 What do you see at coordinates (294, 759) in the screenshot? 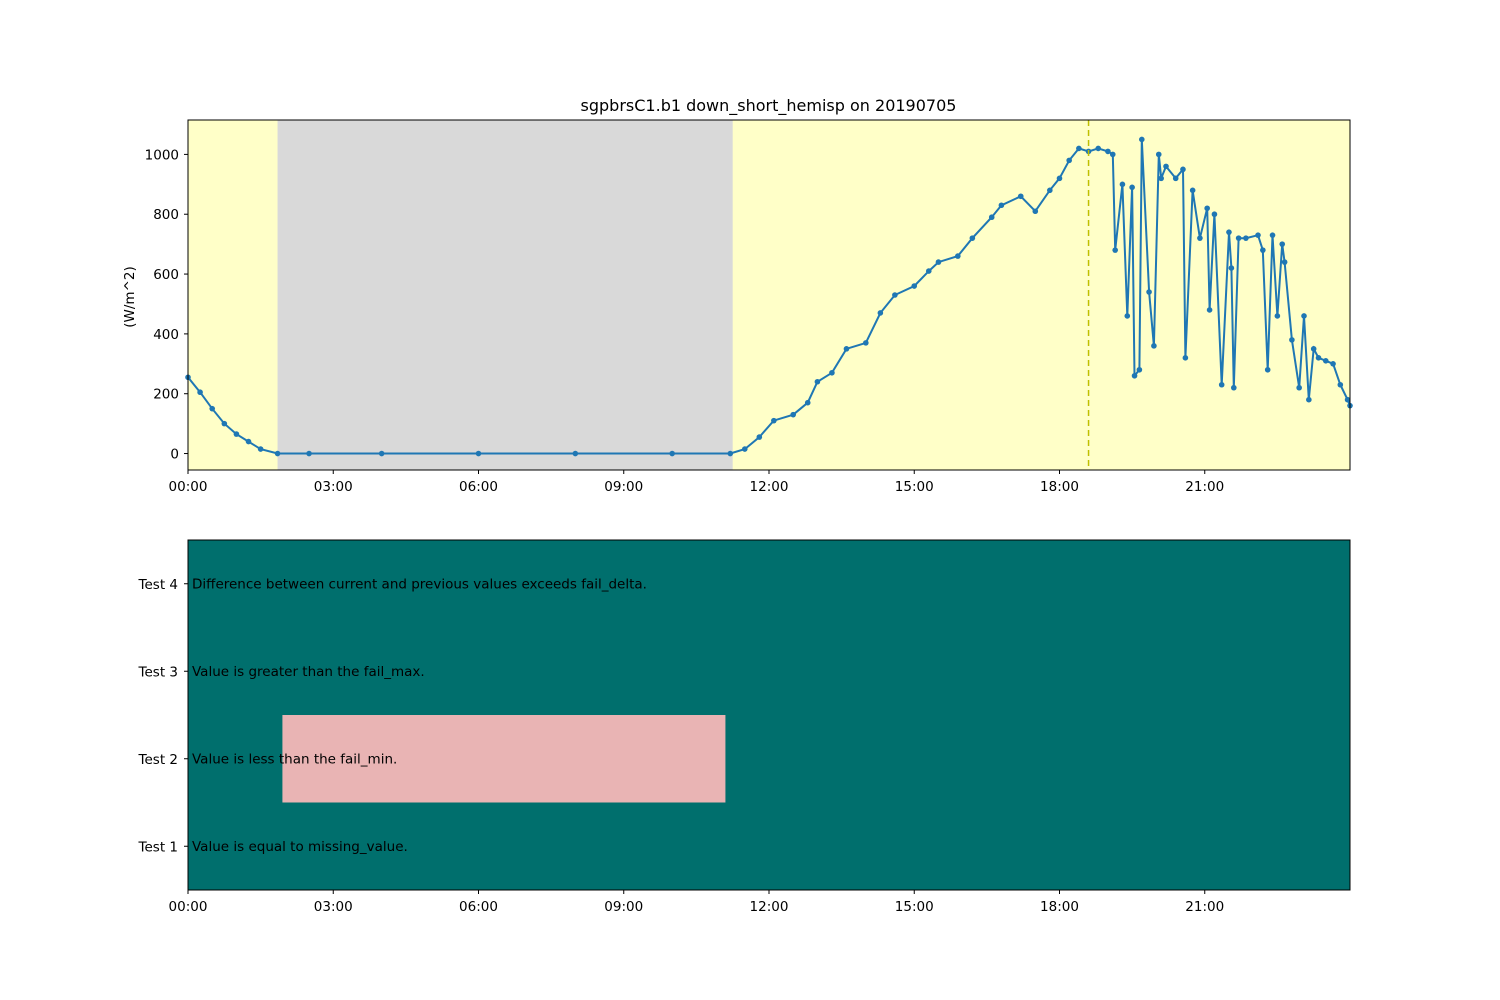
I see `qc-test-description: Value is less than the fail_min.` at bounding box center [294, 759].